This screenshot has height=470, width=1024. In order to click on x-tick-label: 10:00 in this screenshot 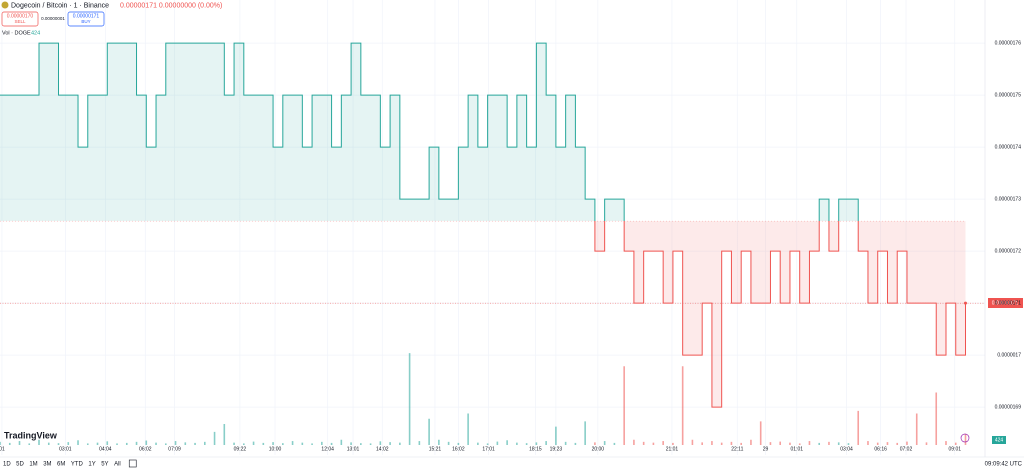, I will do `click(275, 449)`.